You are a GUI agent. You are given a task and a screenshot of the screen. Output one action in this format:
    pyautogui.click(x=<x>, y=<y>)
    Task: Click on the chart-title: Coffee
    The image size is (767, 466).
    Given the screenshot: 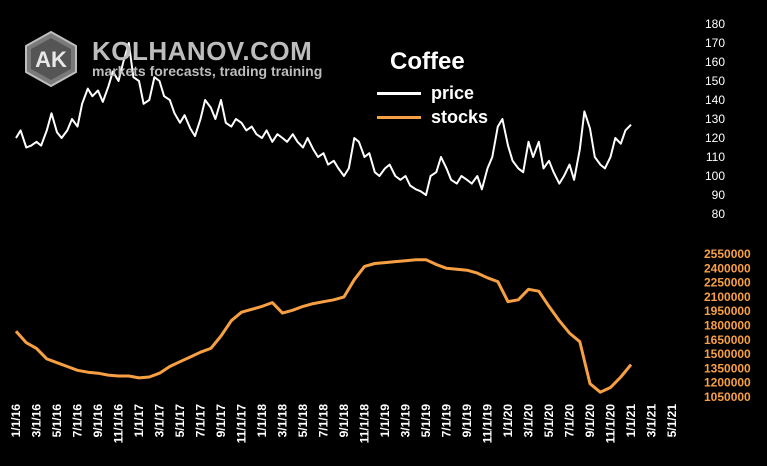 What is the action you would take?
    pyautogui.click(x=427, y=61)
    